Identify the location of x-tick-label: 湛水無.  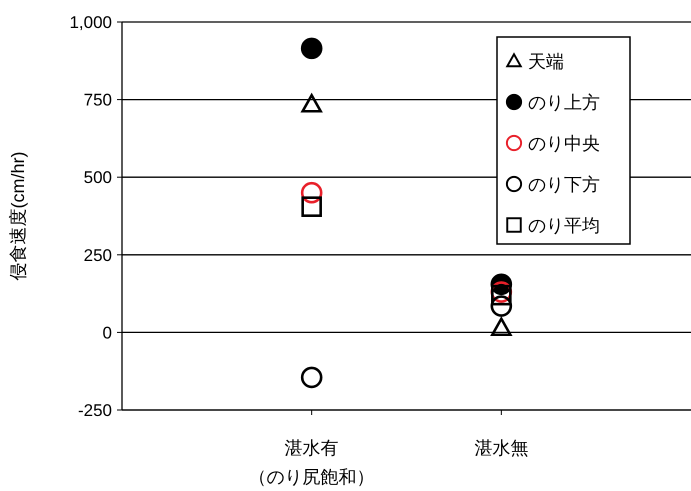
(501, 448).